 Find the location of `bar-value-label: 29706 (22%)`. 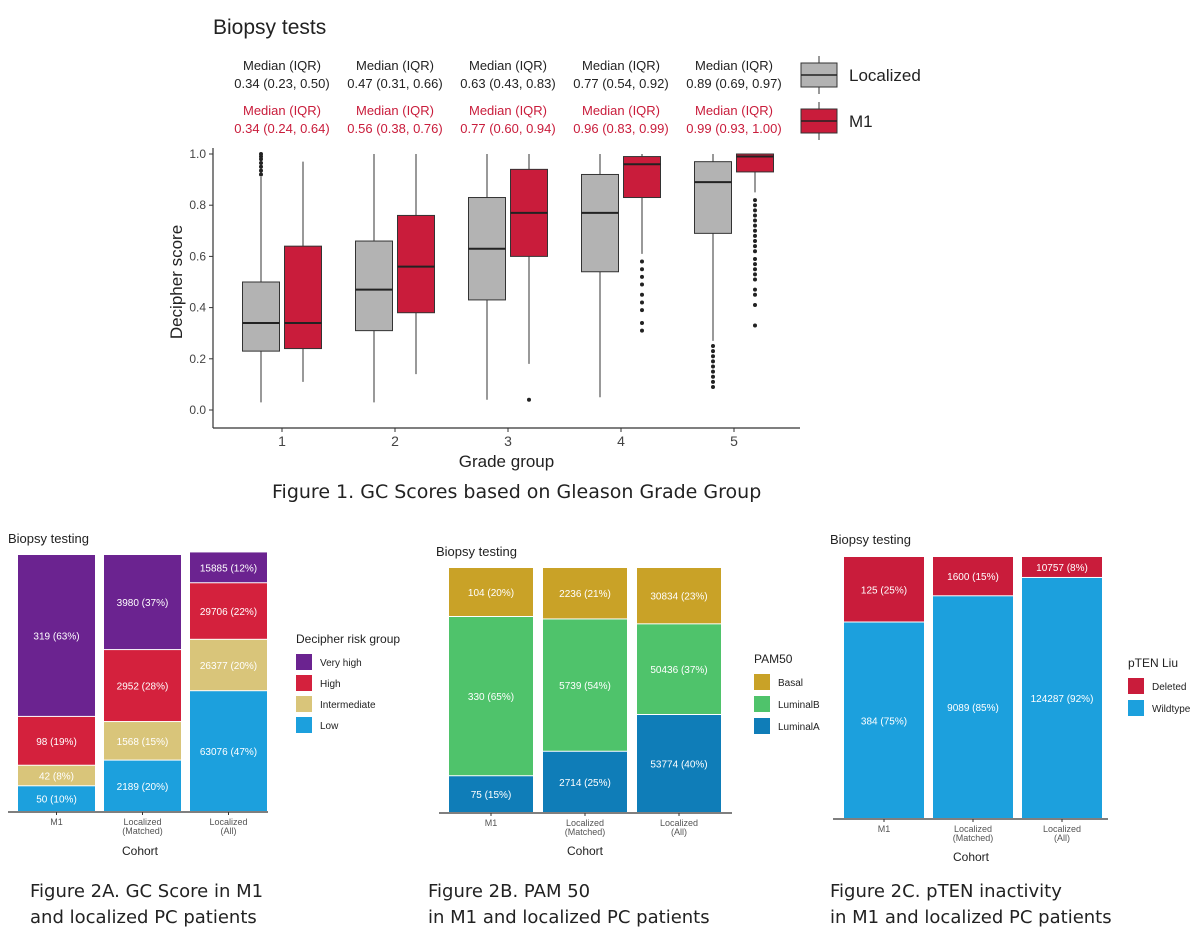

bar-value-label: 29706 (22%) is located at coordinates (228, 612).